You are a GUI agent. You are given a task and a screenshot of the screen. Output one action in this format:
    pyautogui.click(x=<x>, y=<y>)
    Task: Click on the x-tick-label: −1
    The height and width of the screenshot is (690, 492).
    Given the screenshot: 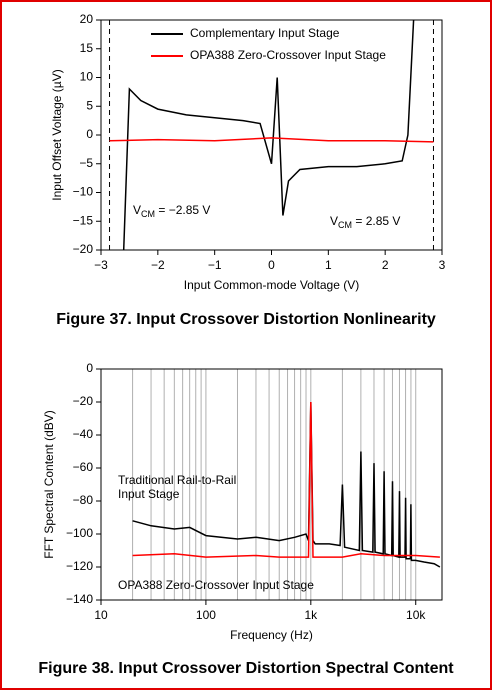 What is the action you would take?
    pyautogui.click(x=215, y=265)
    